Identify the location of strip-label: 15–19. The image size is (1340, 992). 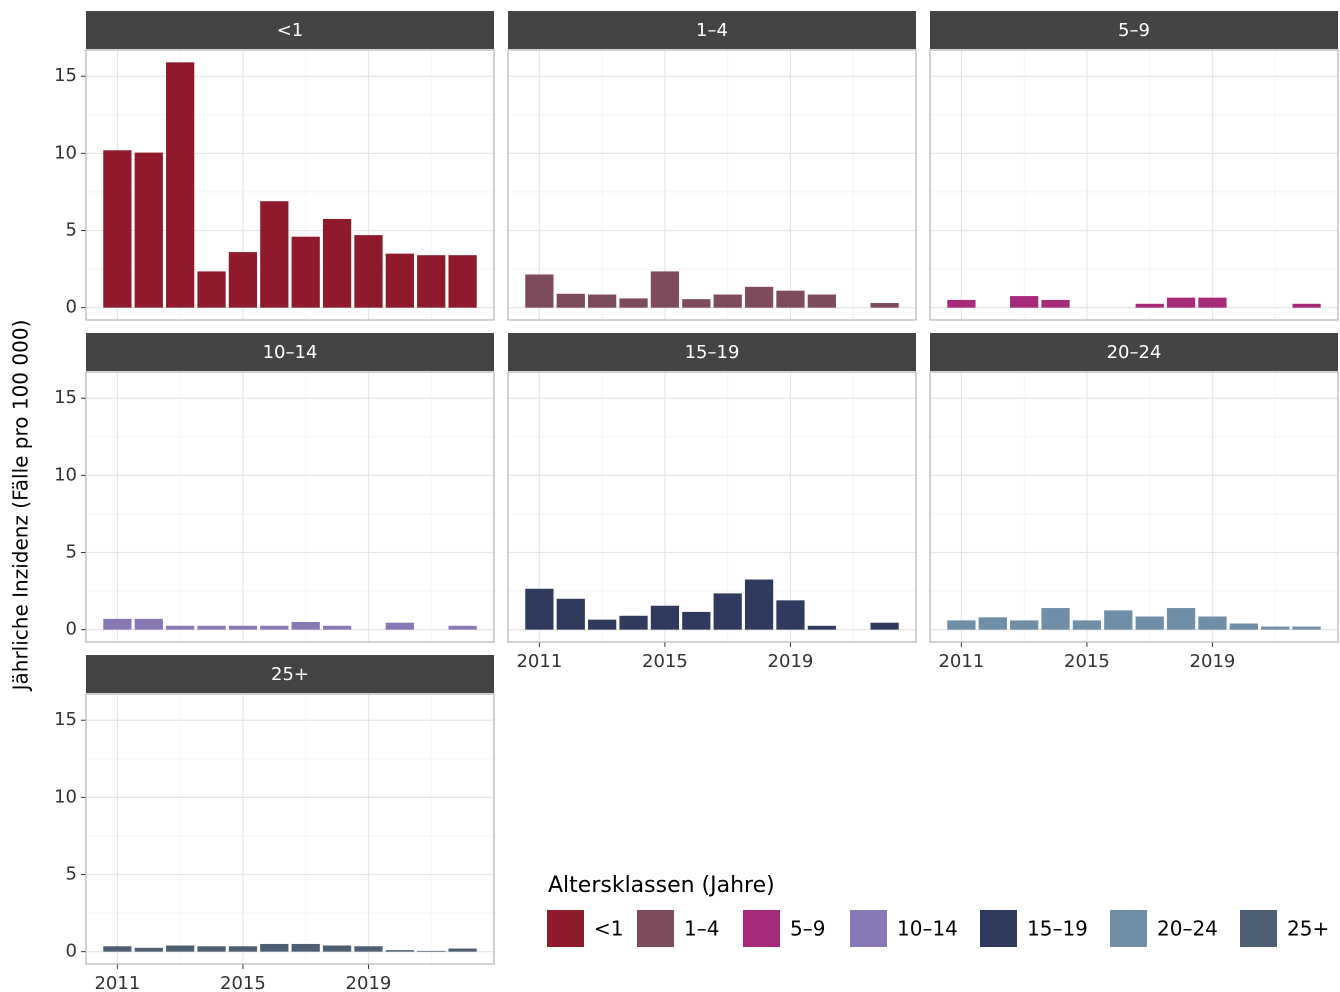
(712, 352).